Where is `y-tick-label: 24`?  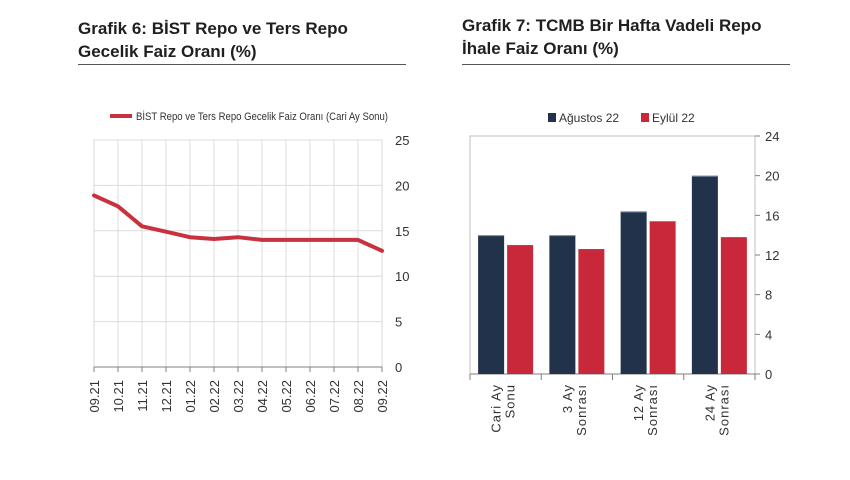
y-tick-label: 24 is located at coordinates (772, 136).